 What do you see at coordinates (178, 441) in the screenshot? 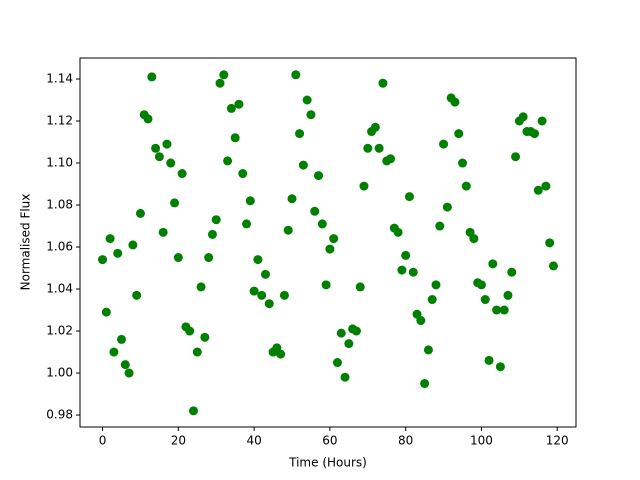
I see `x-tick-label: 20` at bounding box center [178, 441].